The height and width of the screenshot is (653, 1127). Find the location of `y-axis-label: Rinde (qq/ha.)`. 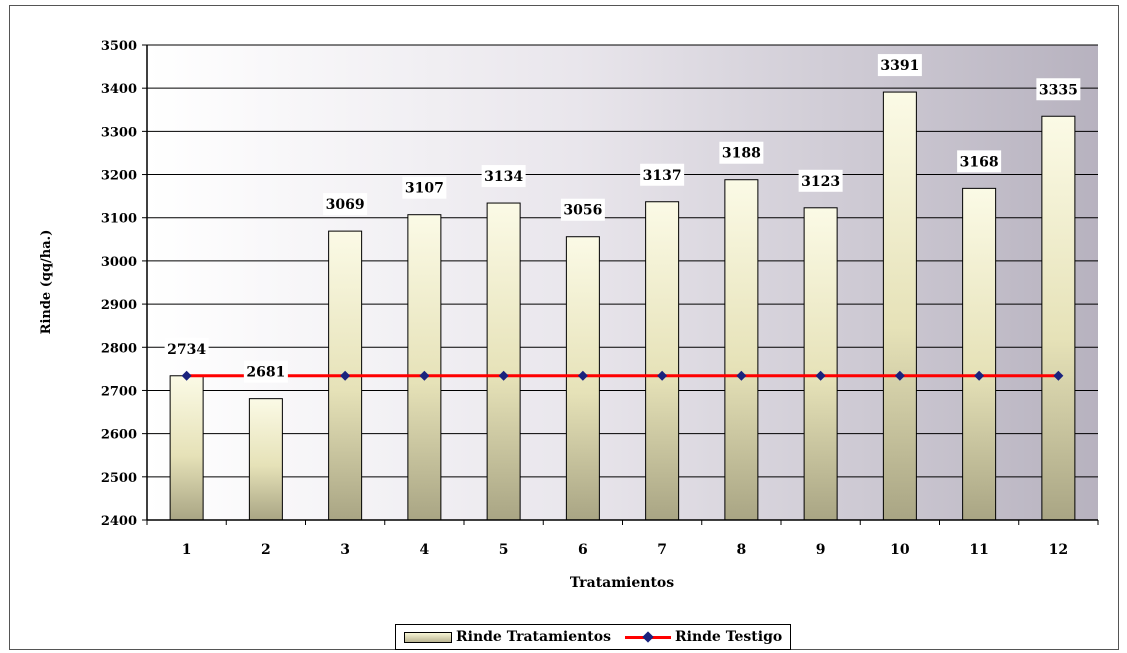

y-axis-label: Rinde (qq/ha.) is located at coordinates (46, 282).